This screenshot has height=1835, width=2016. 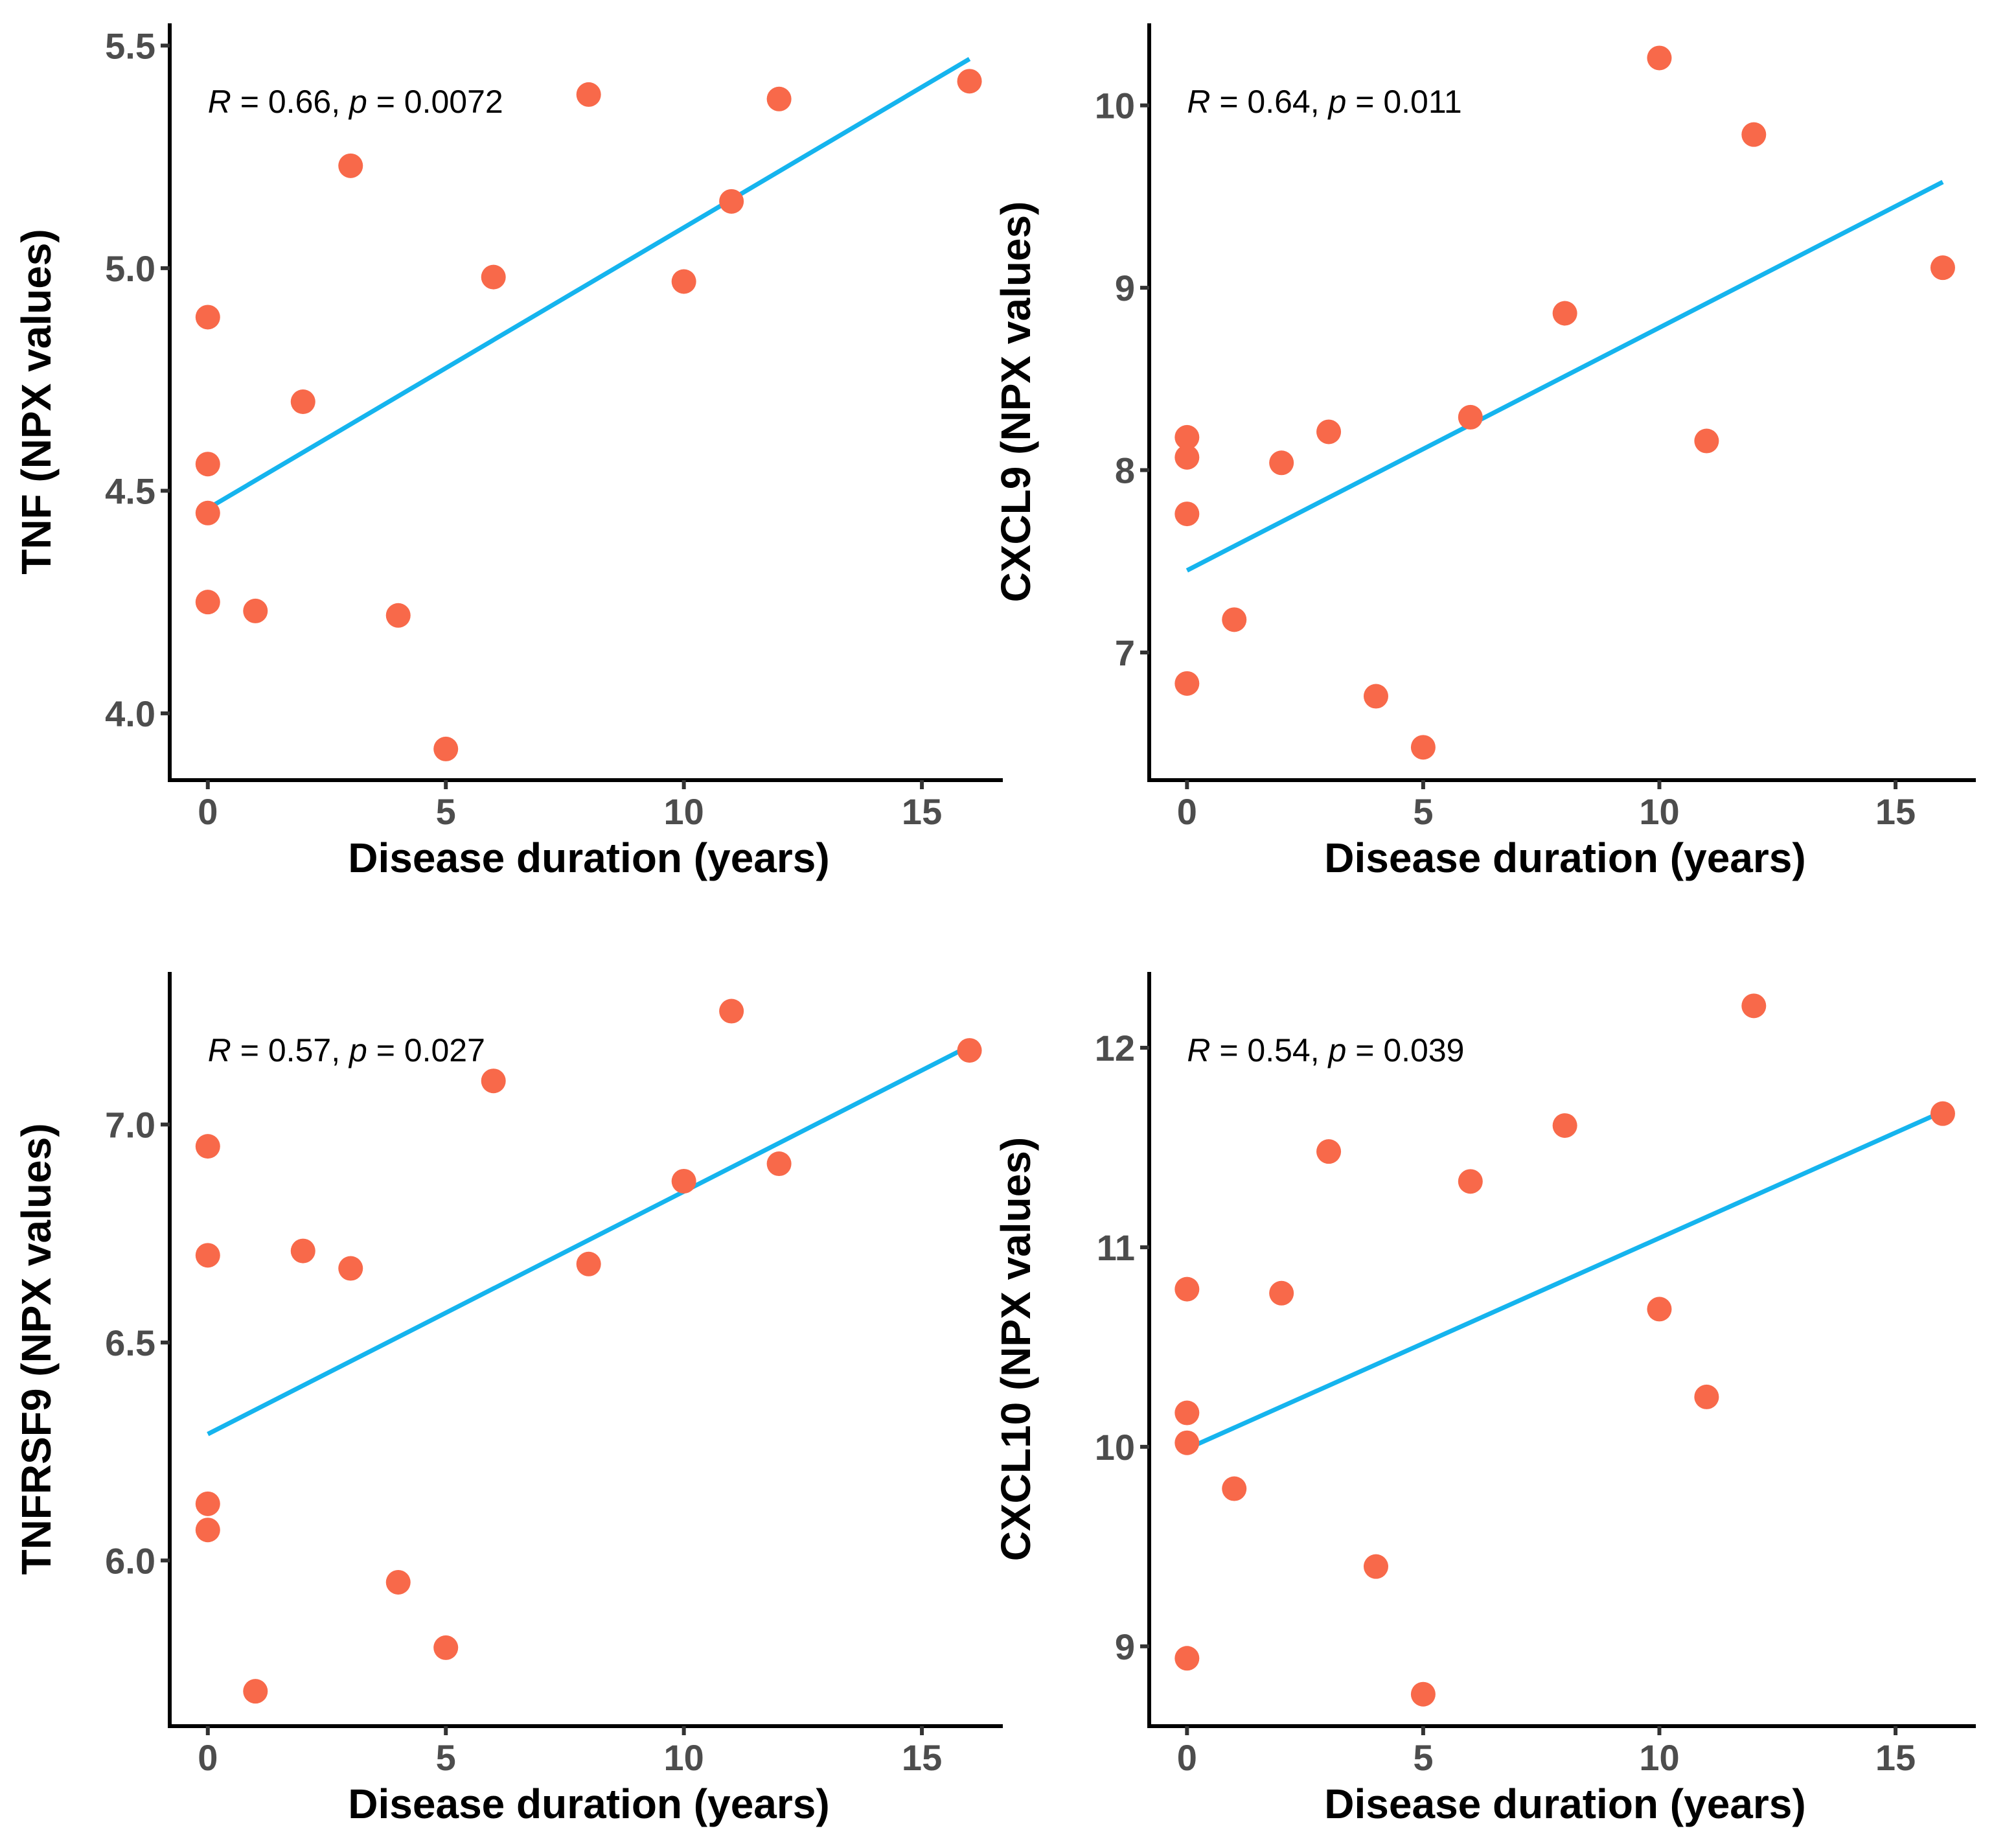 I want to click on correlation-annotation: R = 0.54, p = 0.039, so click(x=1325, y=1050).